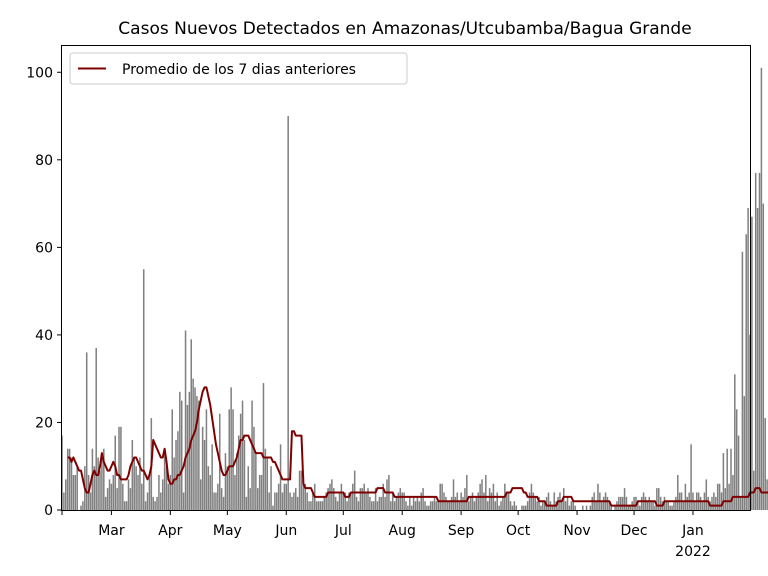 The width and height of the screenshot is (768, 576). Describe the element at coordinates (44, 161) in the screenshot. I see `y-tick-label: 80` at that location.